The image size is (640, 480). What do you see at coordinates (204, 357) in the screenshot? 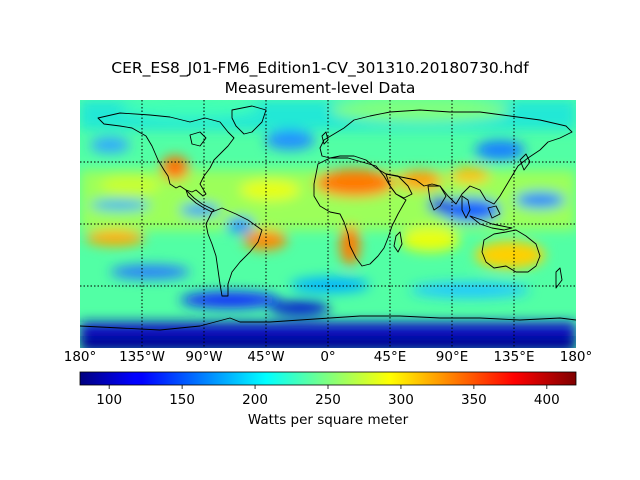
I see `lon-tick-label: 90°W` at bounding box center [204, 357].